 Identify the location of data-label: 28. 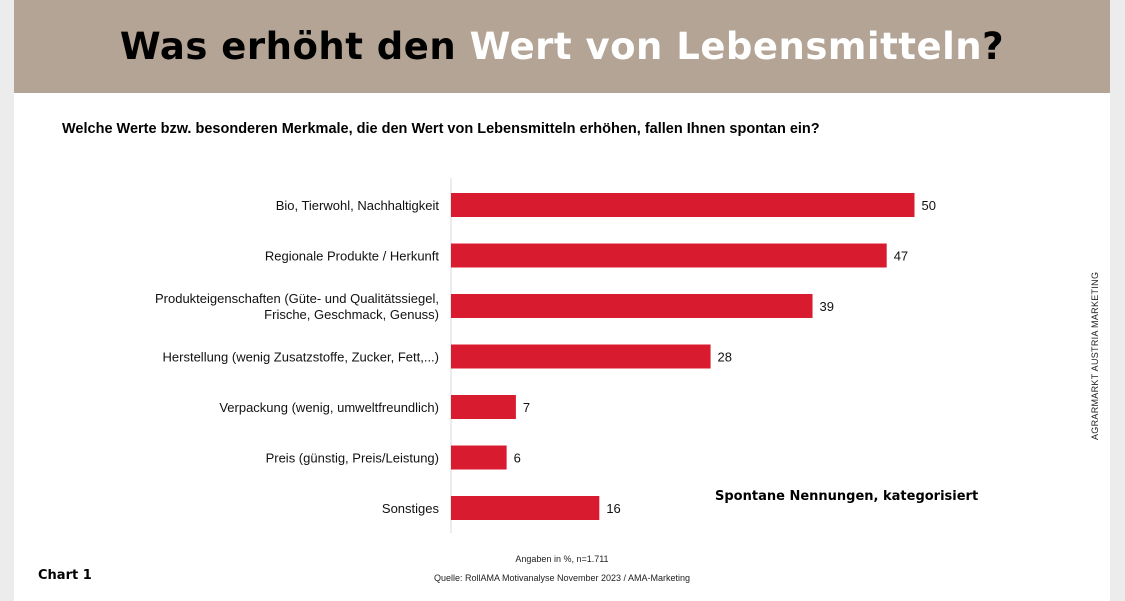
(725, 357).